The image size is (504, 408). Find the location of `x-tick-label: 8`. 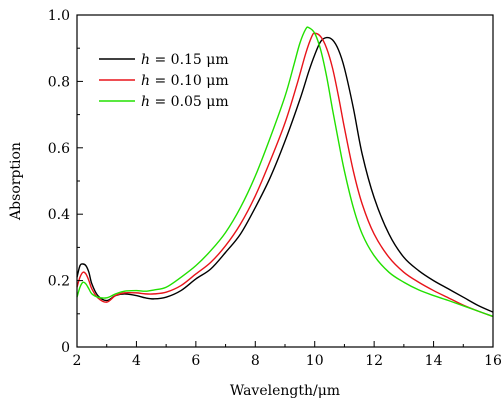

x-tick-label: 8 is located at coordinates (255, 361).